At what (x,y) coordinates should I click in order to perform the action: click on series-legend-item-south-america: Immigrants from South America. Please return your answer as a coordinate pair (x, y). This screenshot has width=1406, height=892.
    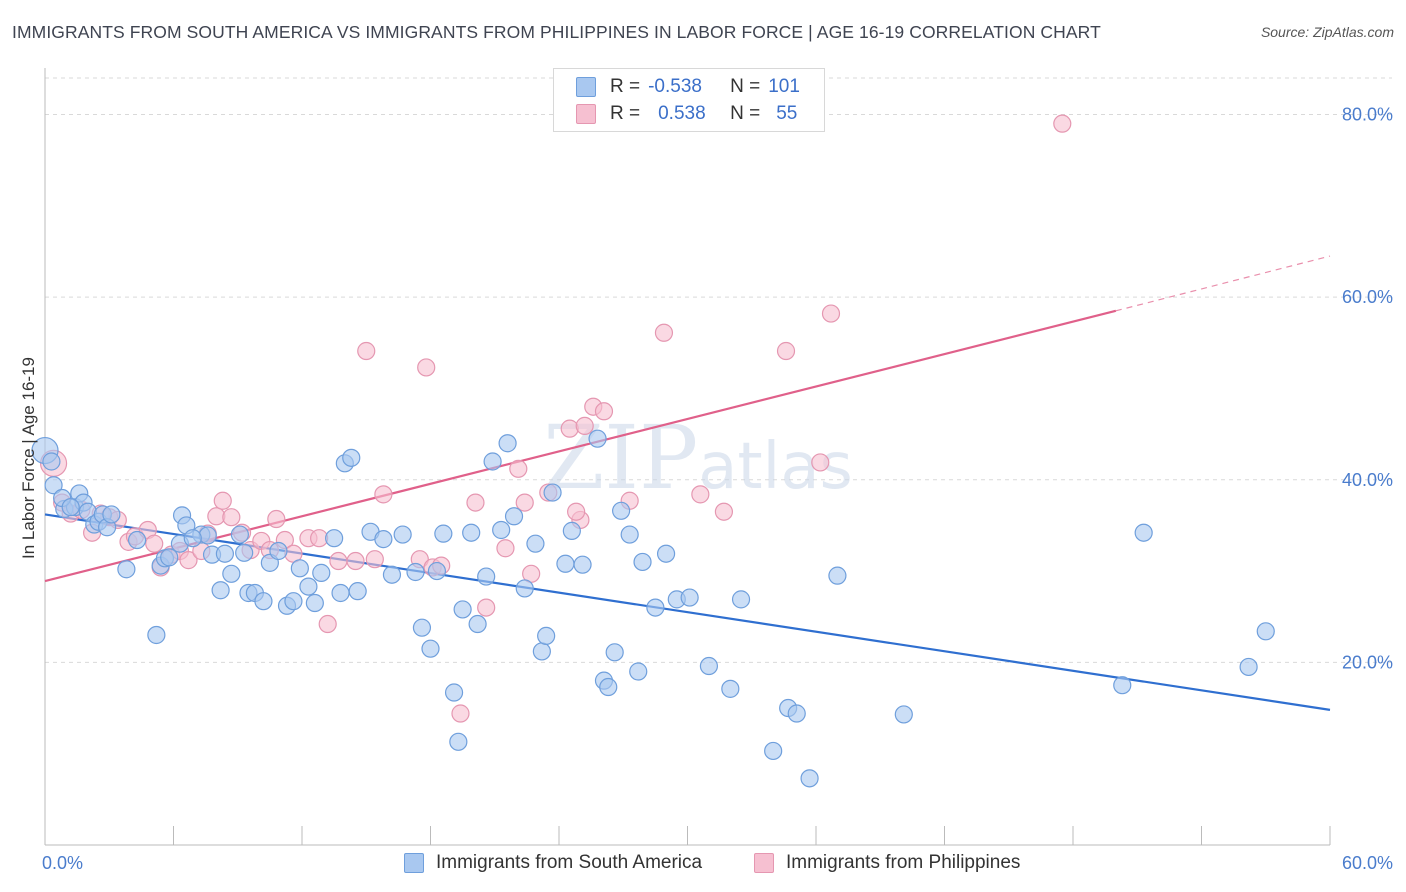
    Looking at the image, I should click on (553, 863).